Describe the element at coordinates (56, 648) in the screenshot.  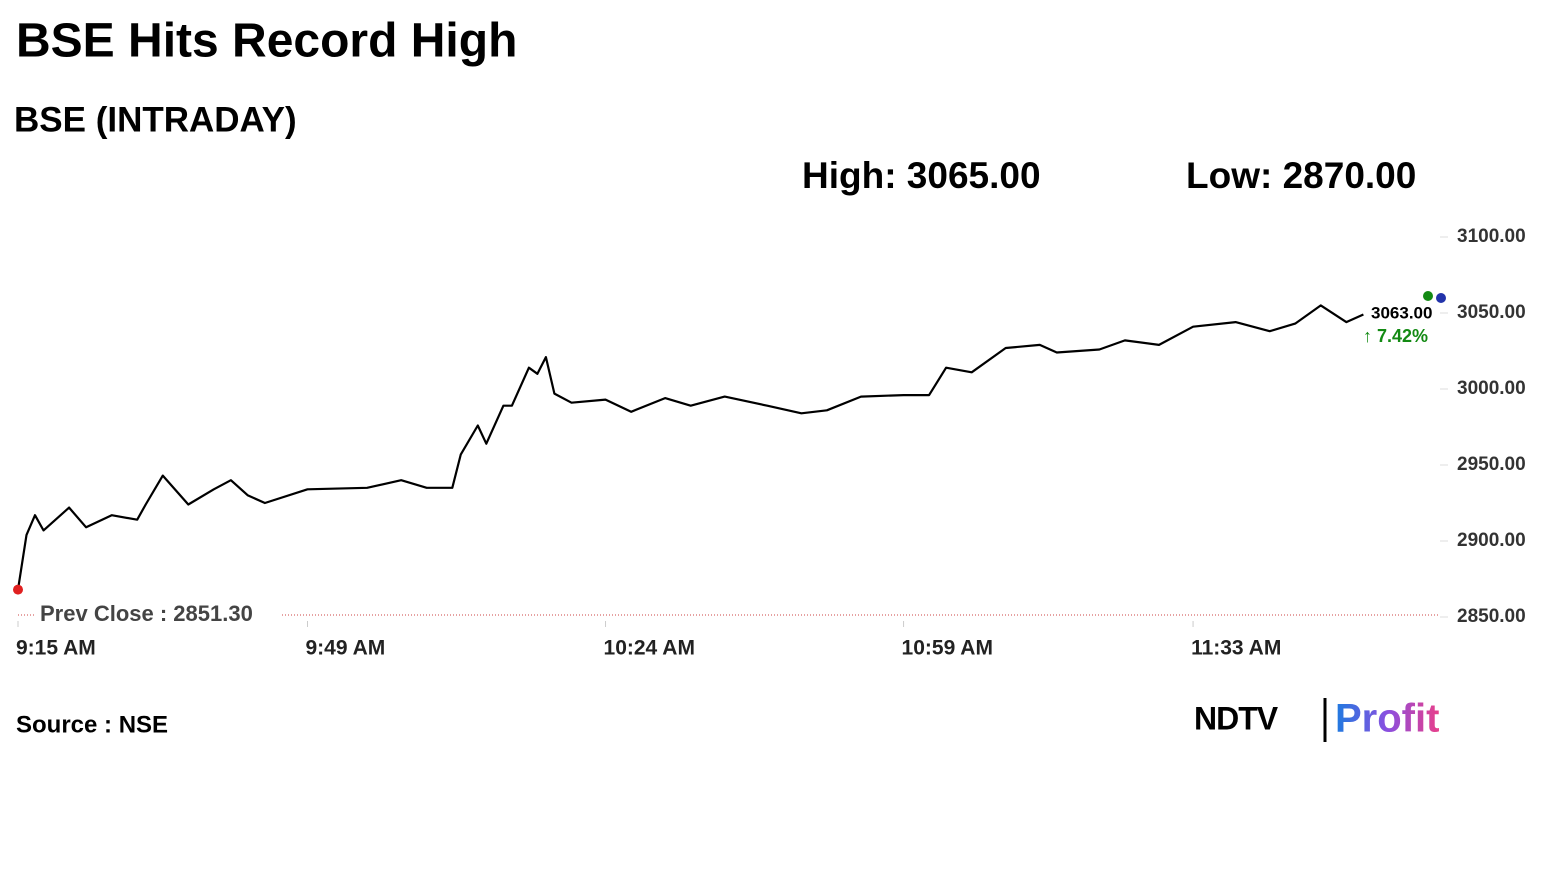
I see `x-tick-label: 9:15 AM` at that location.